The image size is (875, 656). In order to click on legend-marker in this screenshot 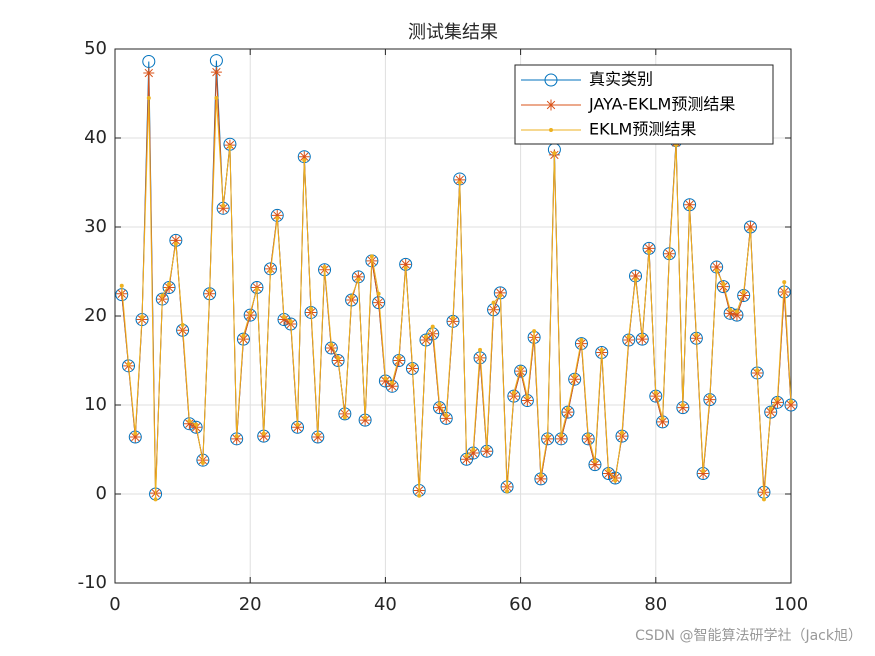, I will do `click(551, 80)`.